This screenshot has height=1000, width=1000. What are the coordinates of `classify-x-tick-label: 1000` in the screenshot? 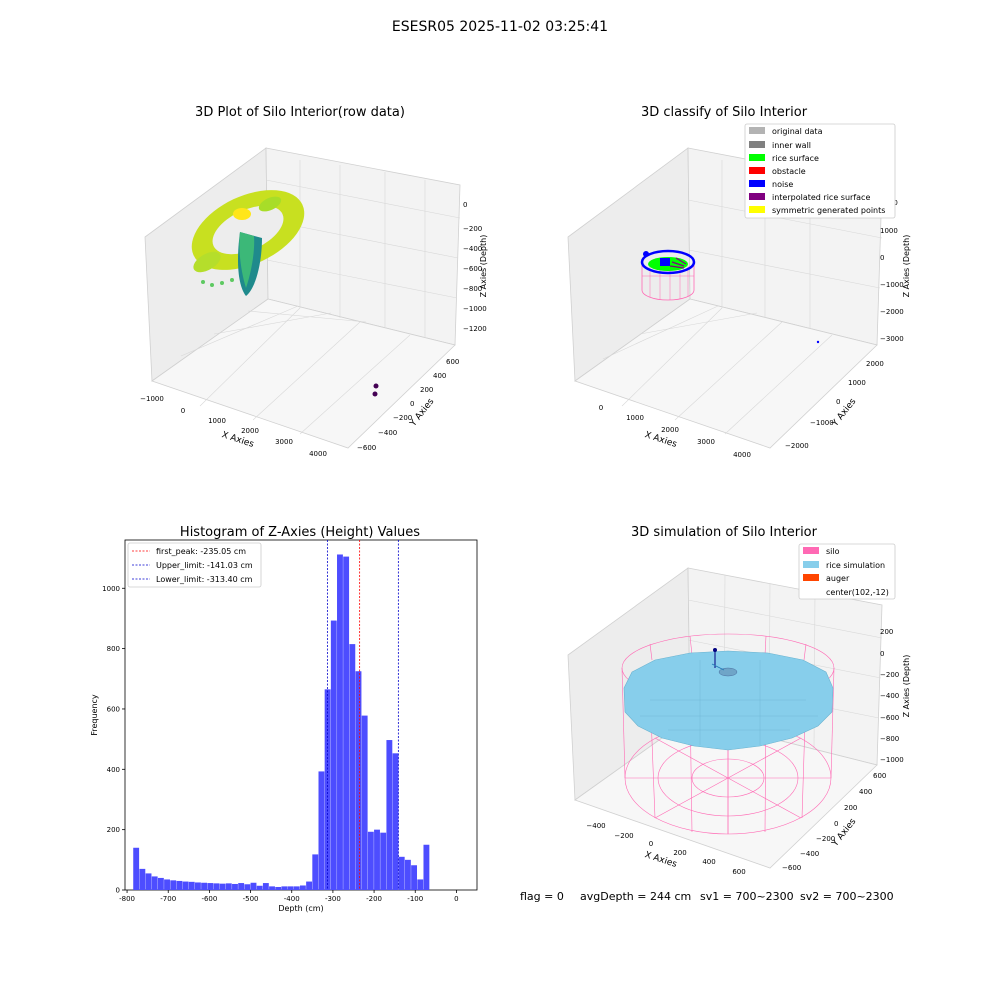 It's located at (635, 418).